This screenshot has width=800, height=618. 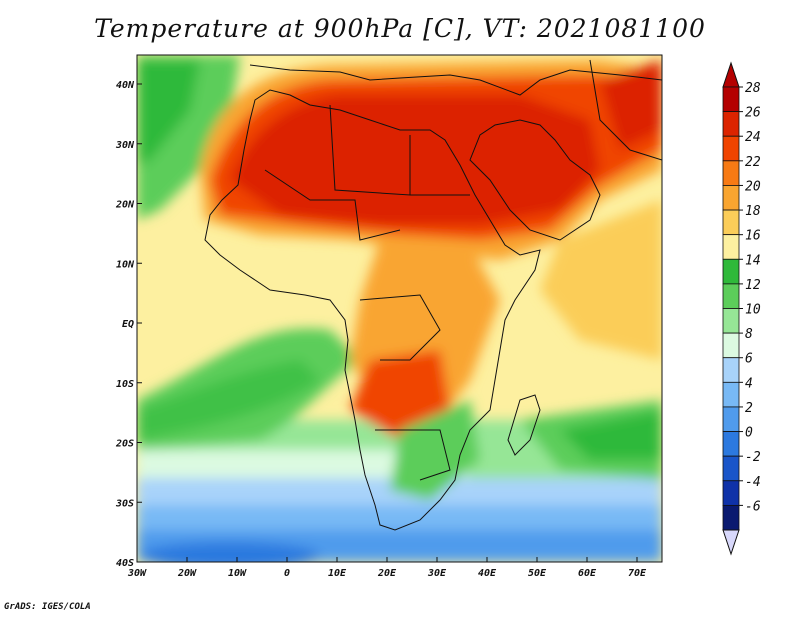 What do you see at coordinates (125, 205) in the screenshot?
I see `lat-tick-label: 20N` at bounding box center [125, 205].